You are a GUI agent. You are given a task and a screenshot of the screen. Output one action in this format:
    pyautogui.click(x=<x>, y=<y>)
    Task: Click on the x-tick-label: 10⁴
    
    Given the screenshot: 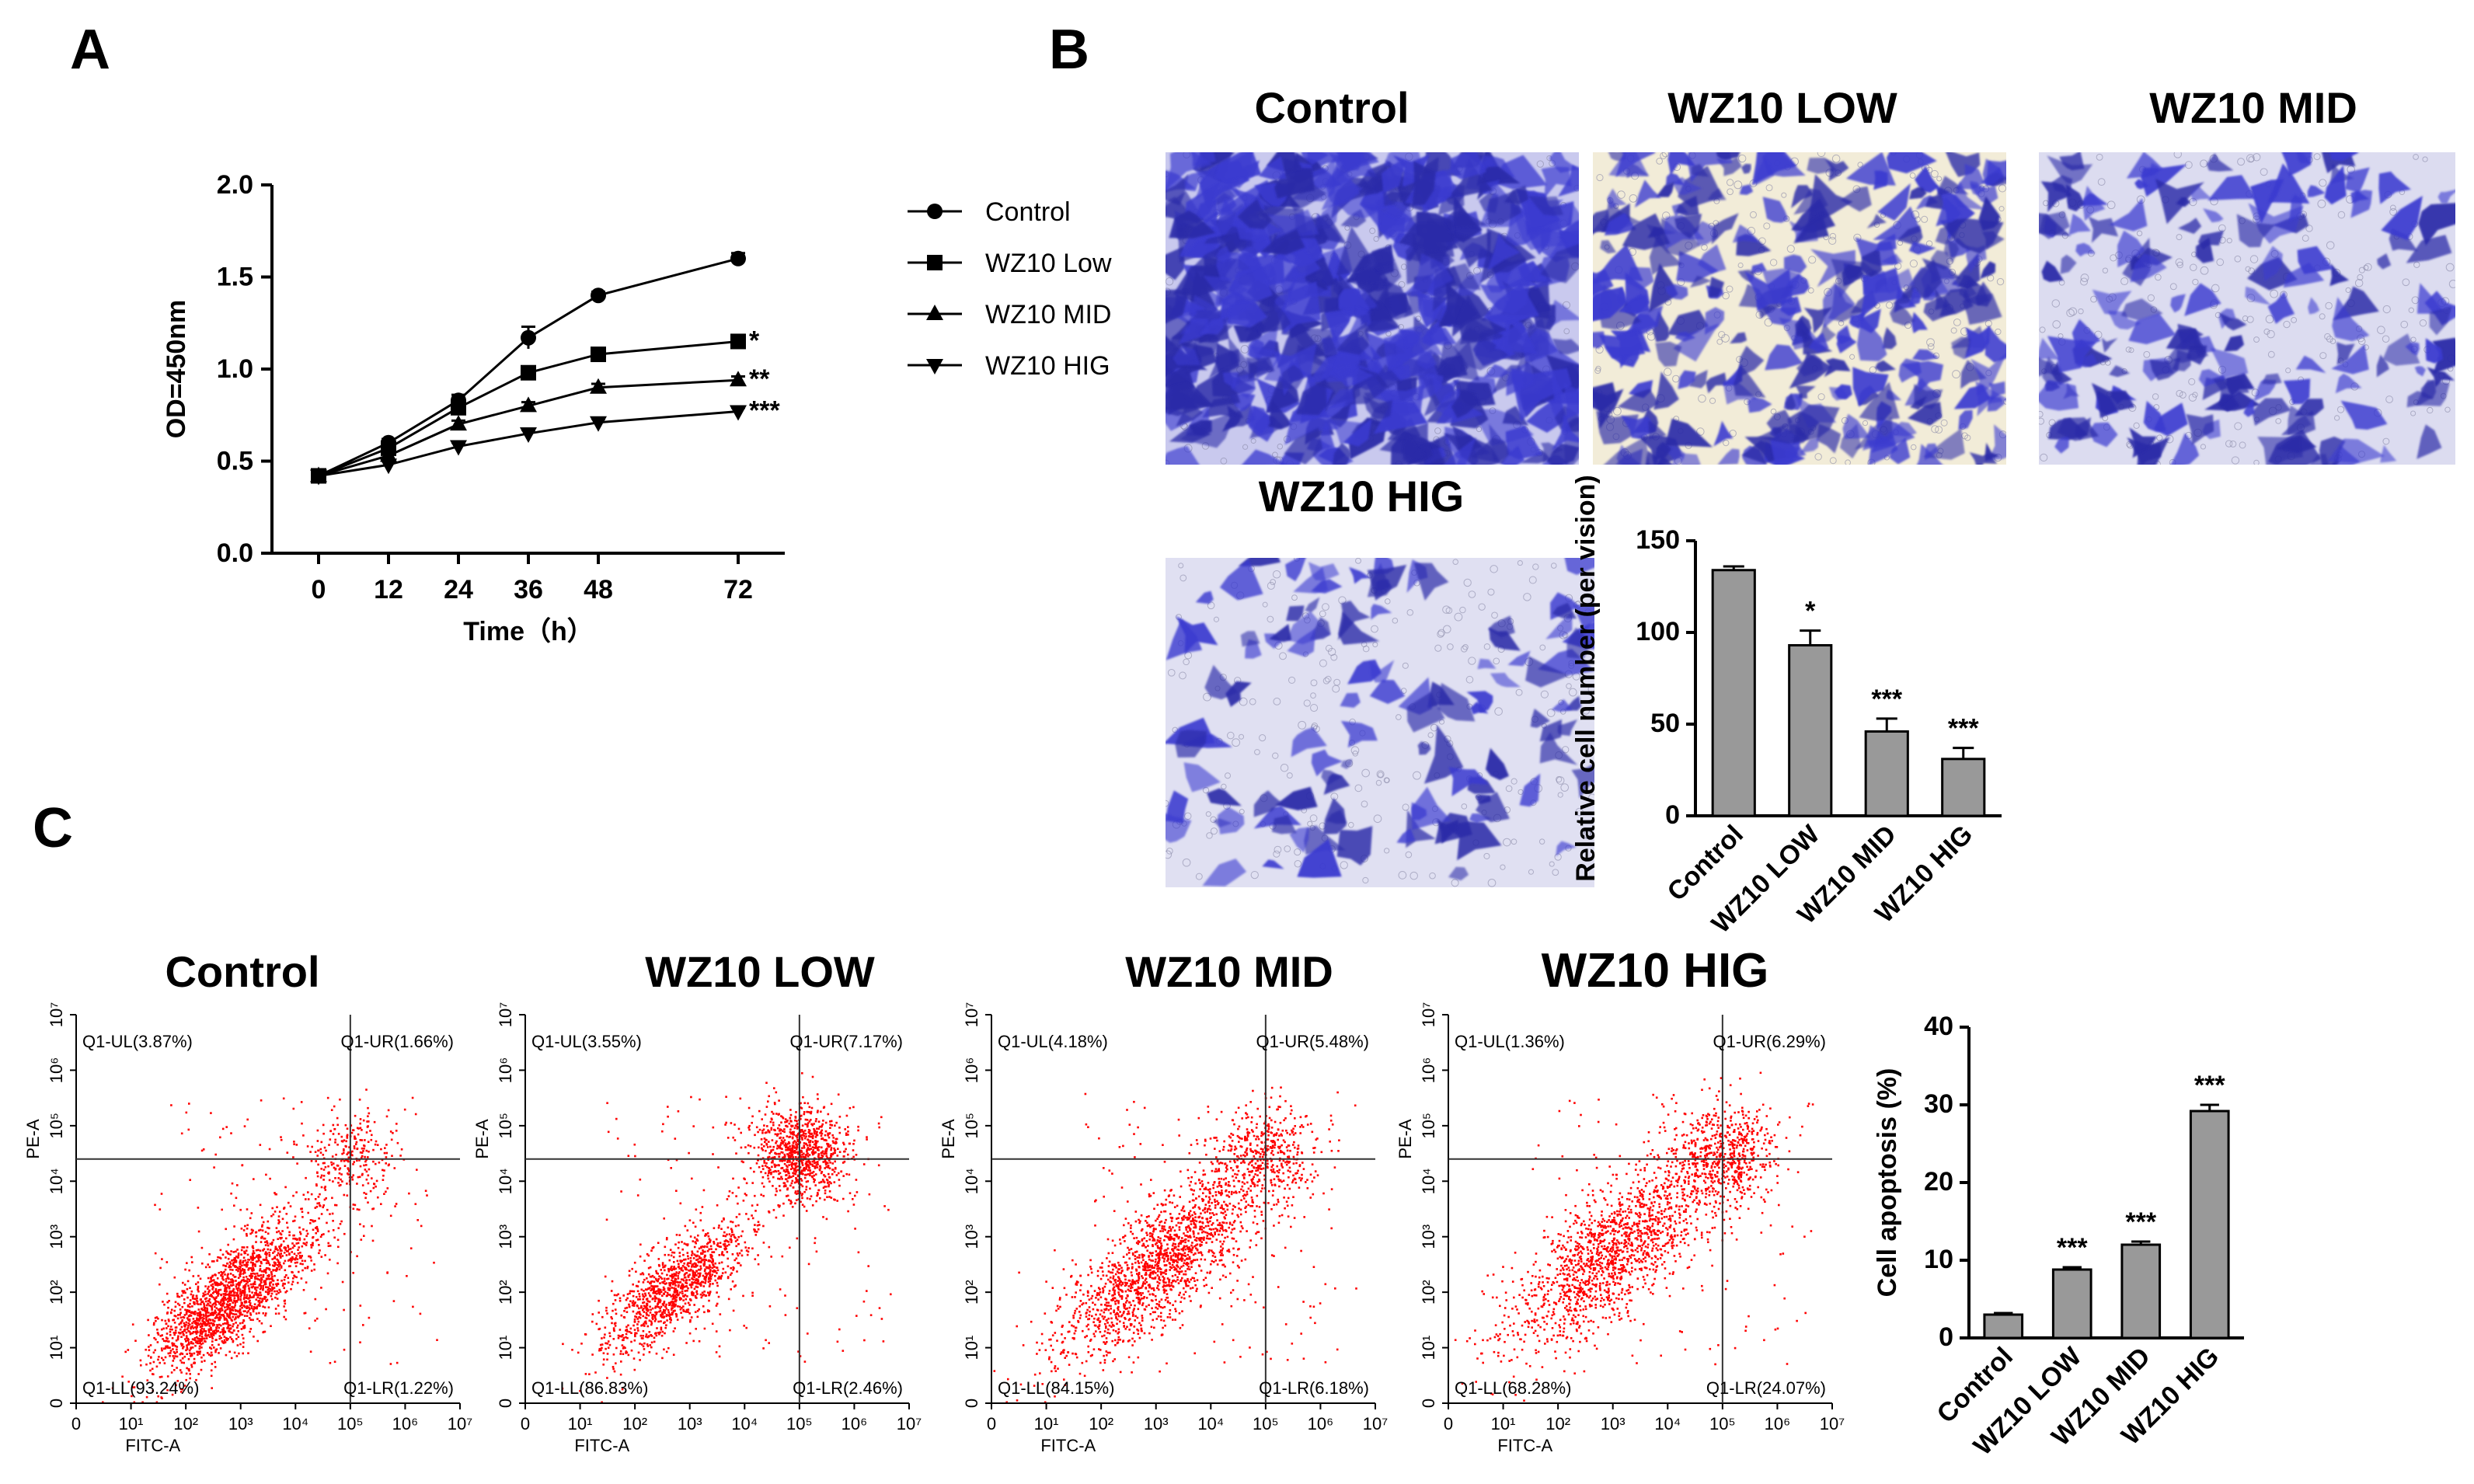 What is the action you would take?
    pyautogui.click(x=295, y=1423)
    